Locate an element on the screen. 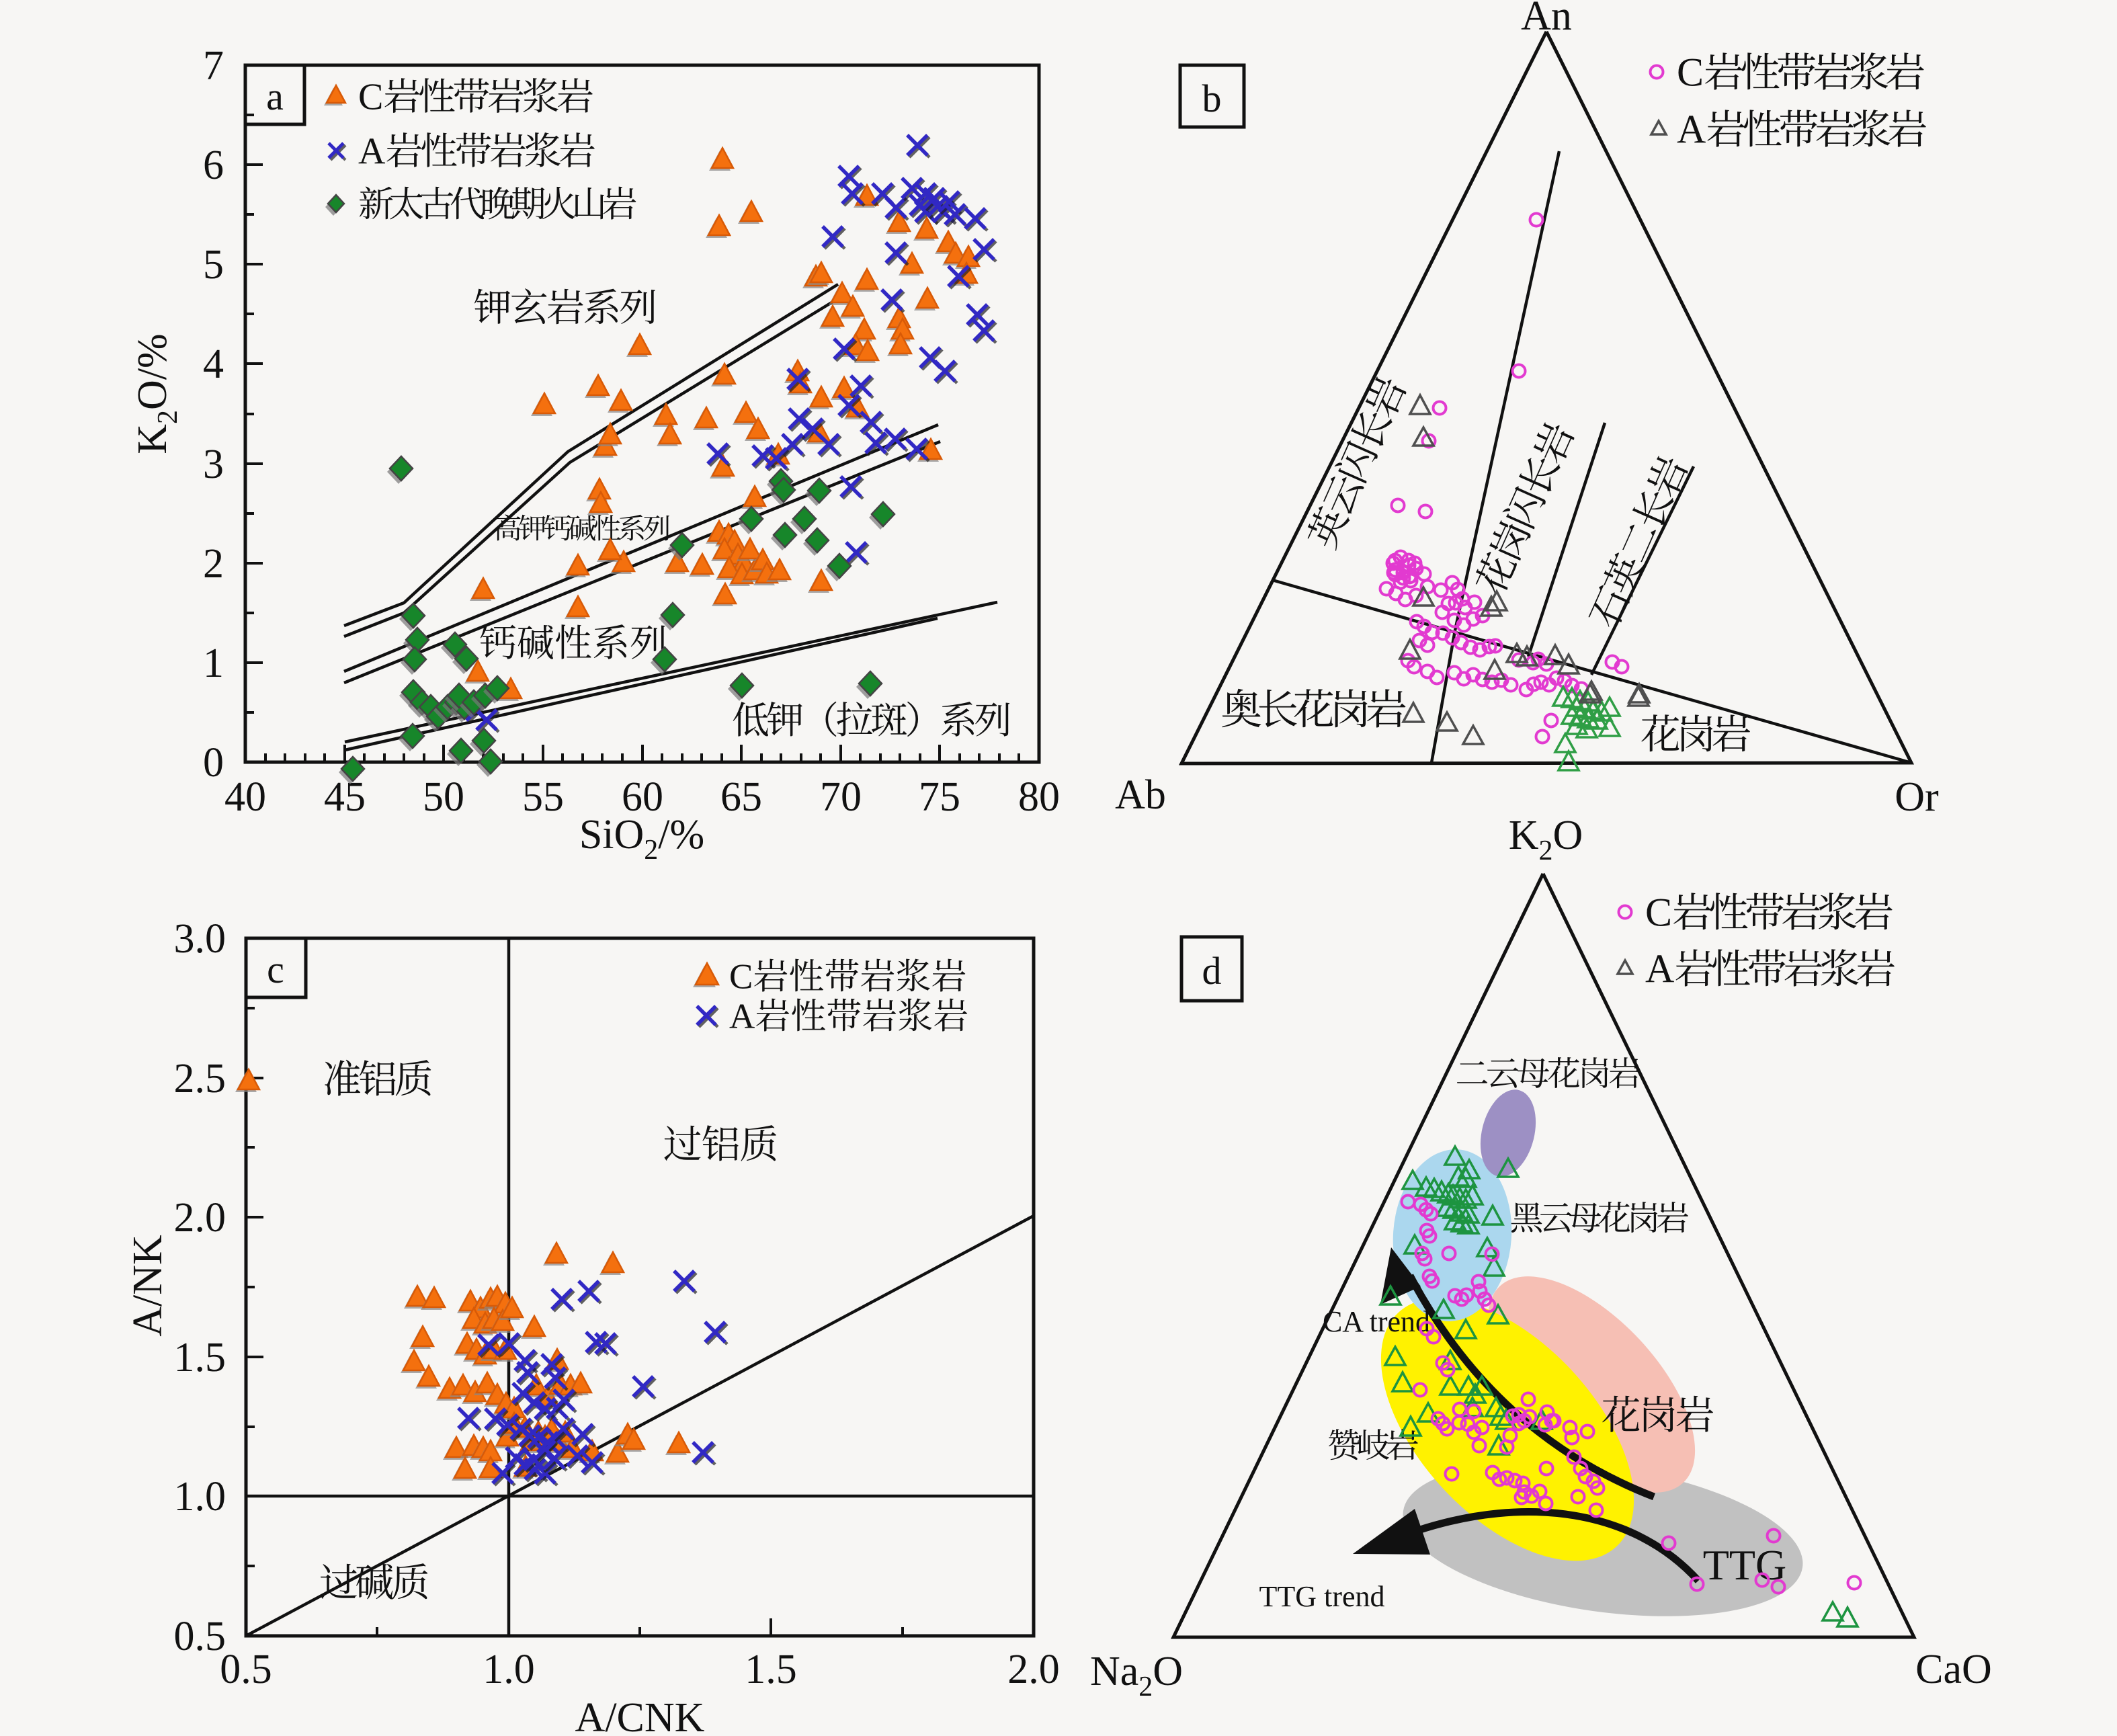 Image resolution: width=2117 pixels, height=1736 pixels. svg-text: Or is located at coordinates (1917, 797).